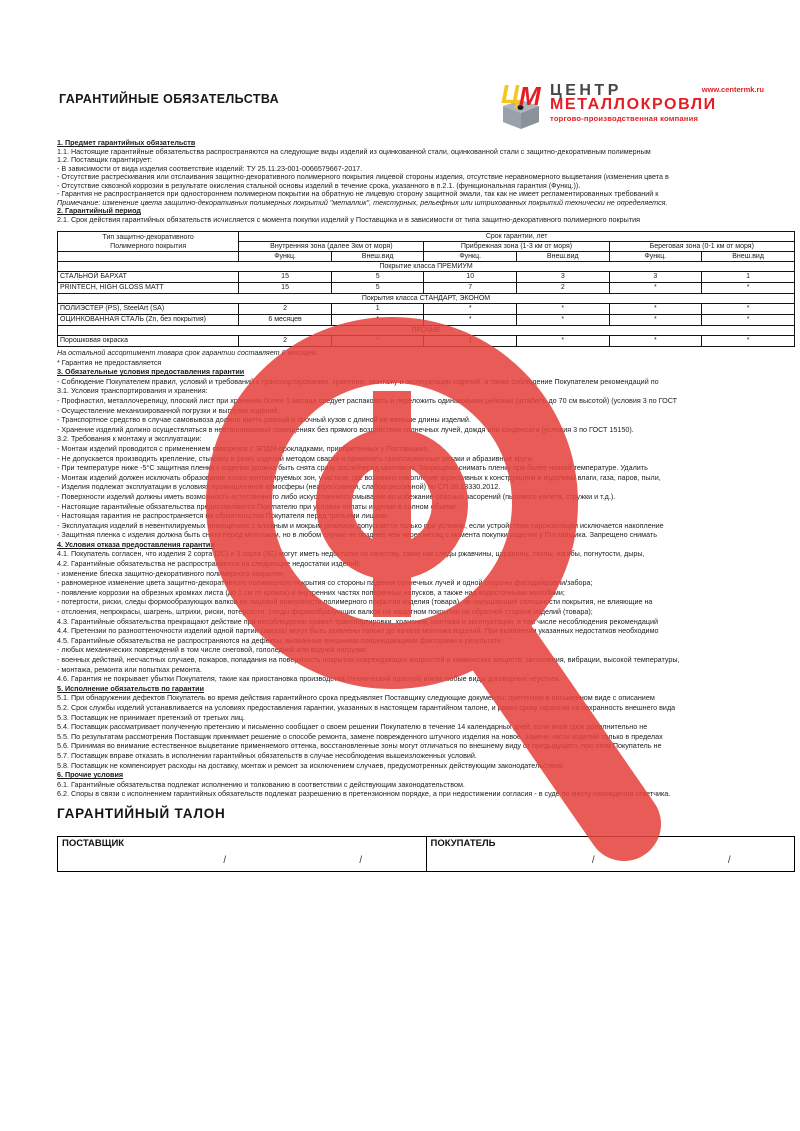  Describe the element at coordinates (126, 143) in the screenshot. I see `text-line: 1. Предмет гарантийных обязательств` at that location.